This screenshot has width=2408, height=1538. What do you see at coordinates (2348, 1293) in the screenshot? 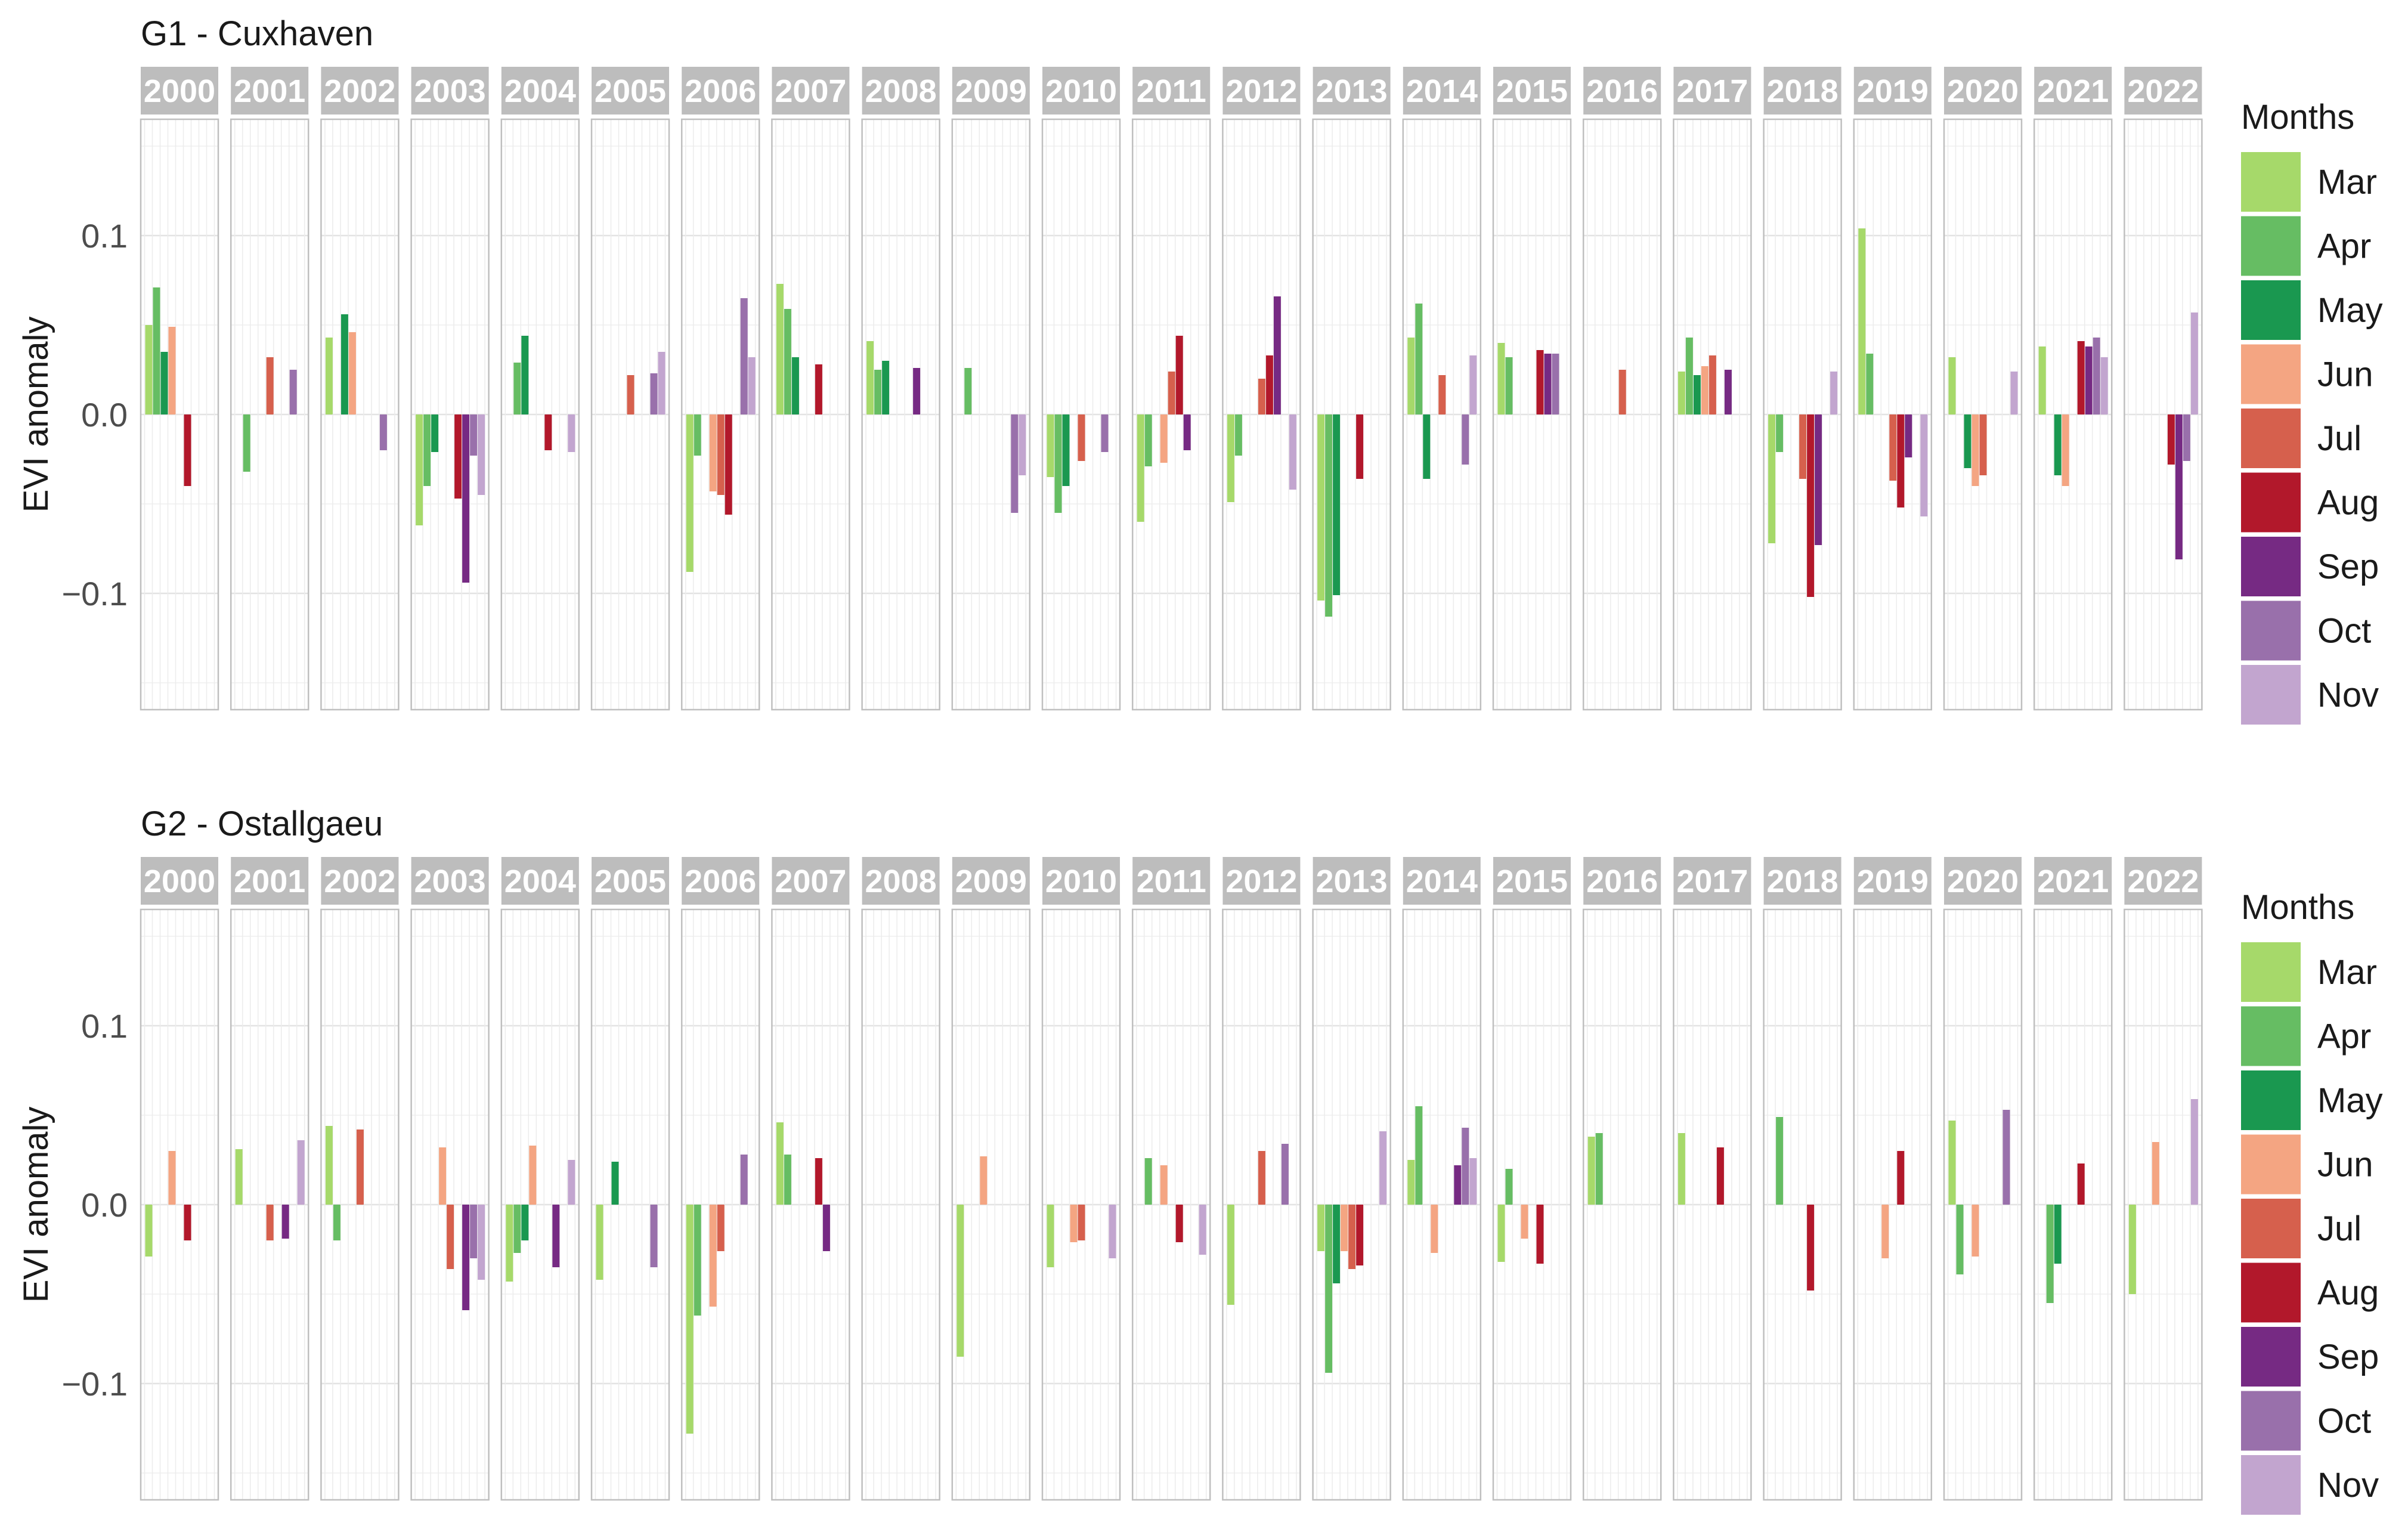
I see `legend-label: Aug` at bounding box center [2348, 1293].